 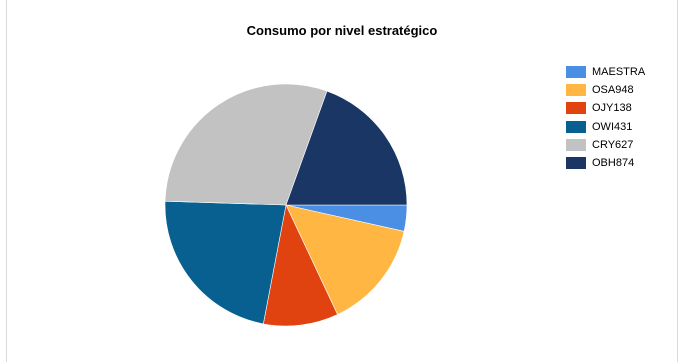 What do you see at coordinates (345, 259) in the screenshot?
I see `pie-slice-osa948` at bounding box center [345, 259].